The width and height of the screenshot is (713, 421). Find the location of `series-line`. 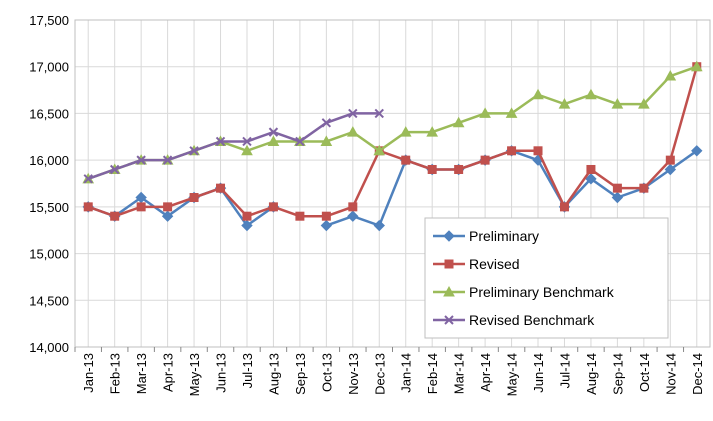

series-line is located at coordinates (233, 146).